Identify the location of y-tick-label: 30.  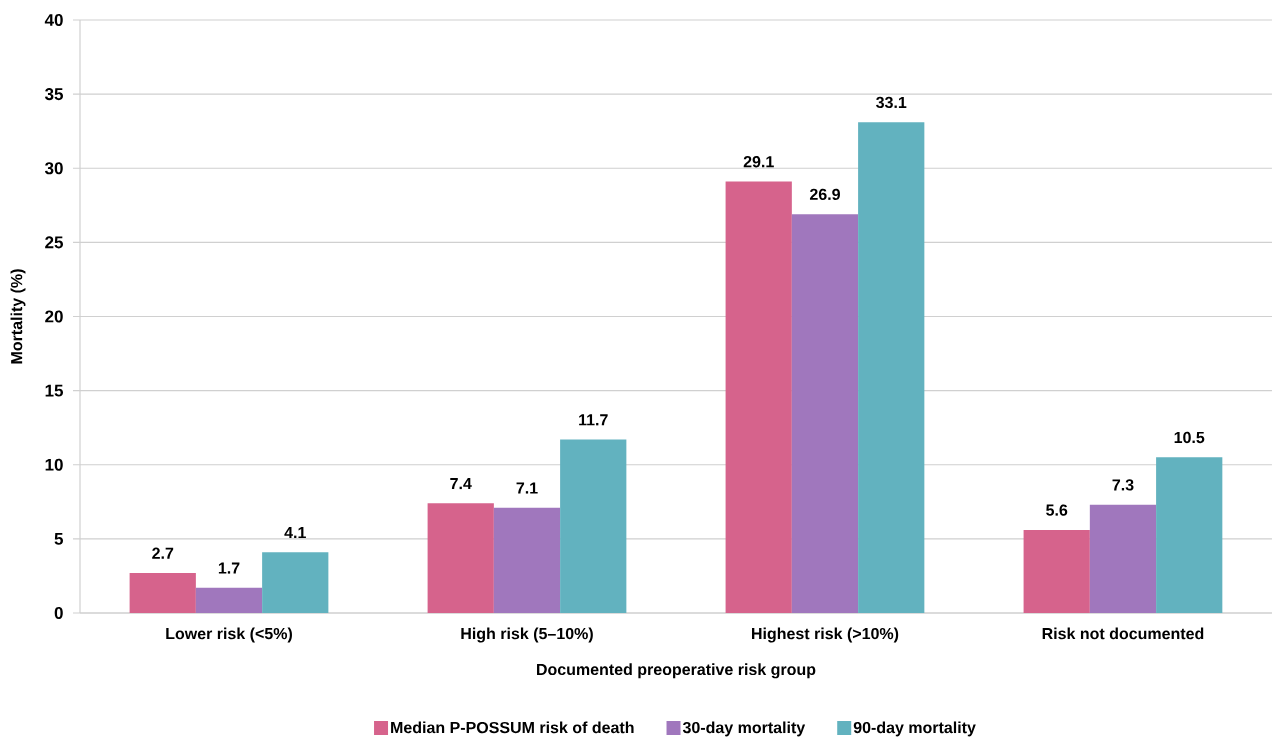
(53, 168).